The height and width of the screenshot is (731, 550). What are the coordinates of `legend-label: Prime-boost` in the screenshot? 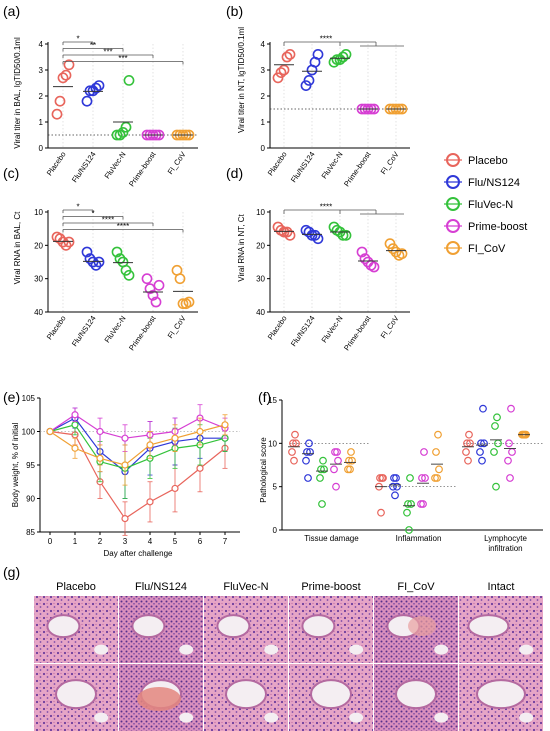 It's located at (497, 227).